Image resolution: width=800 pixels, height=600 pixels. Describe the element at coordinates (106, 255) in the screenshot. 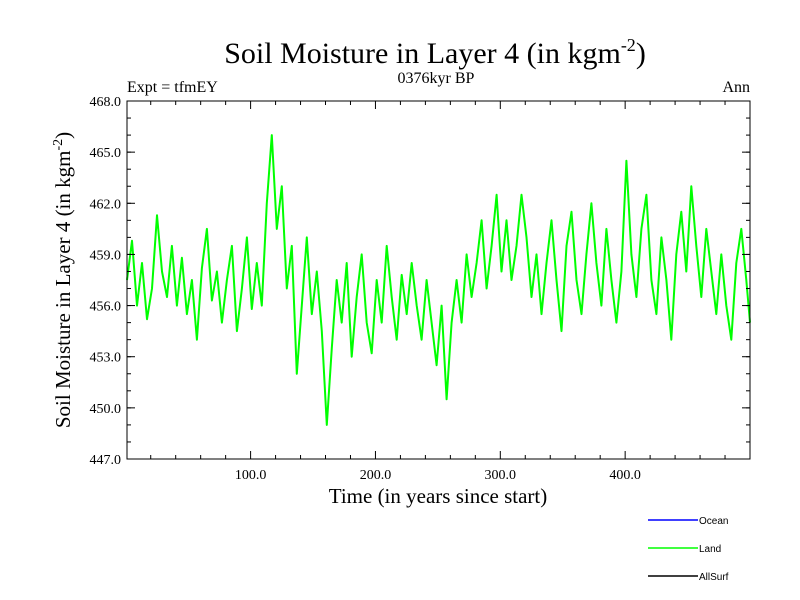

I see `y-tick-label: 459.0` at that location.